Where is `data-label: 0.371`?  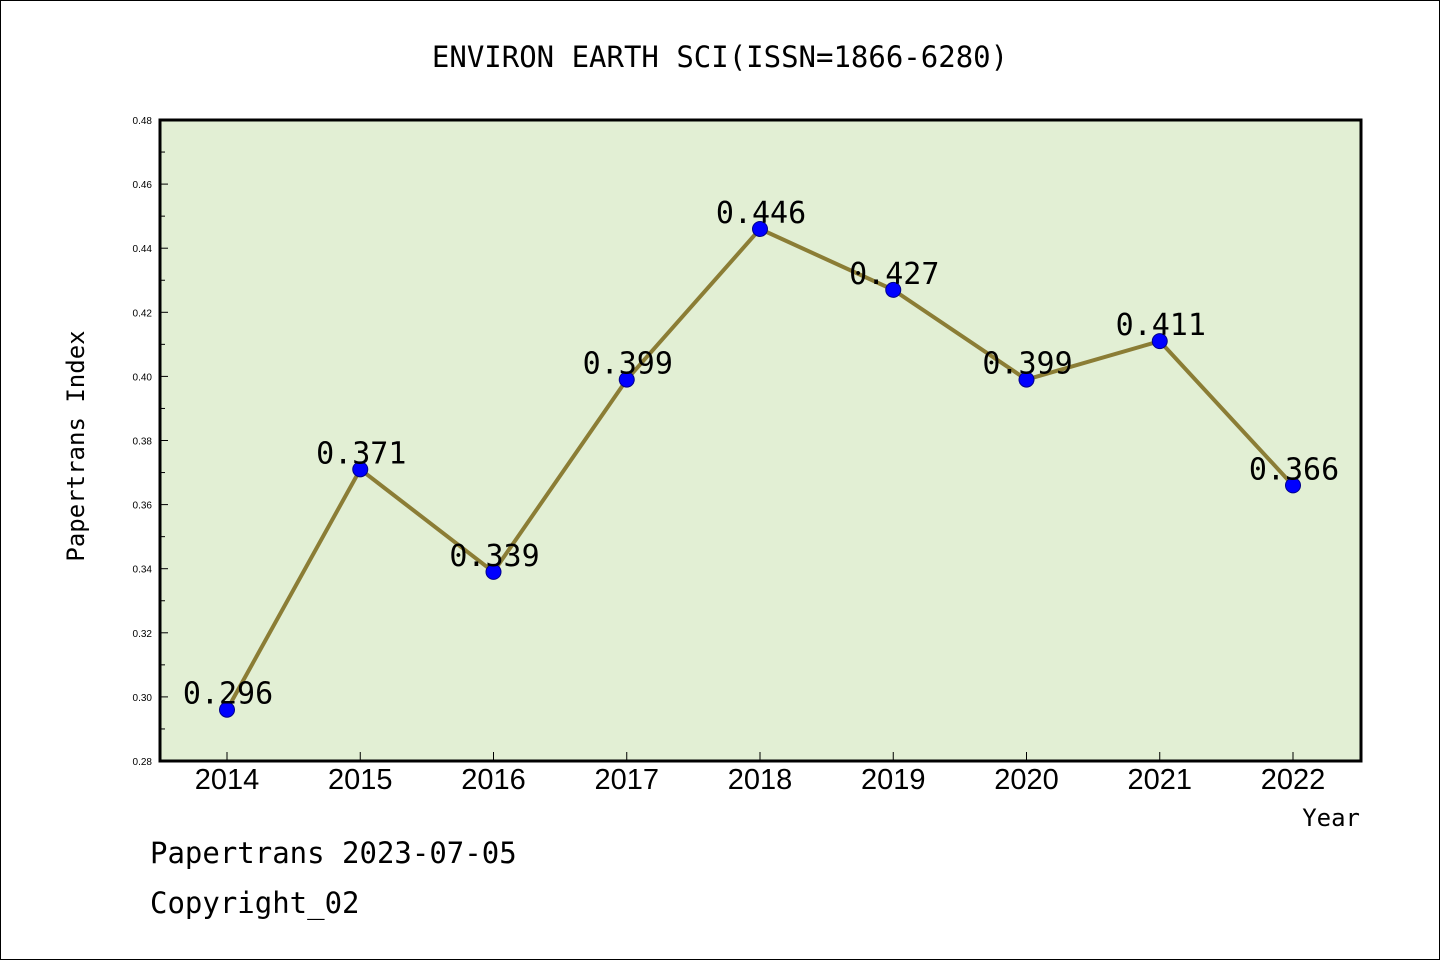 data-label: 0.371 is located at coordinates (361, 453).